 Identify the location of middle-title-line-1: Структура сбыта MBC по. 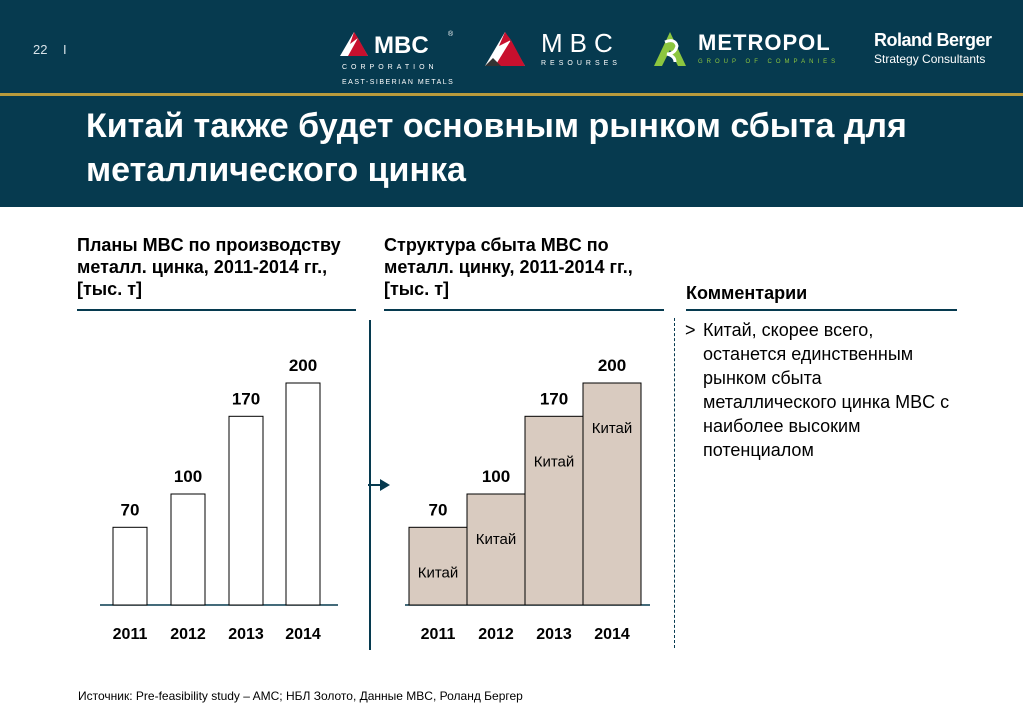
(496, 245).